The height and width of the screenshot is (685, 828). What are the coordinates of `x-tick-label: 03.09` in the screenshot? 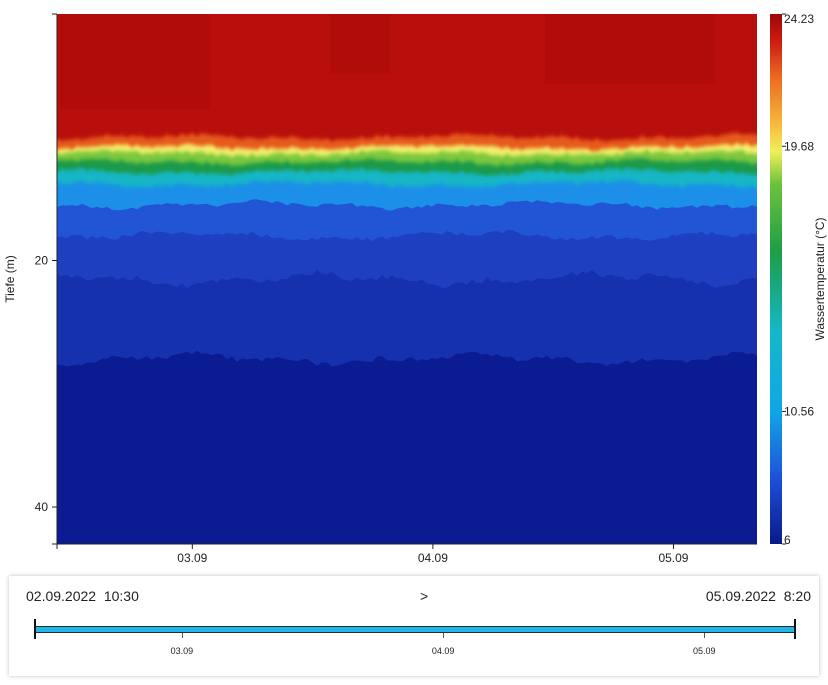 It's located at (192, 558).